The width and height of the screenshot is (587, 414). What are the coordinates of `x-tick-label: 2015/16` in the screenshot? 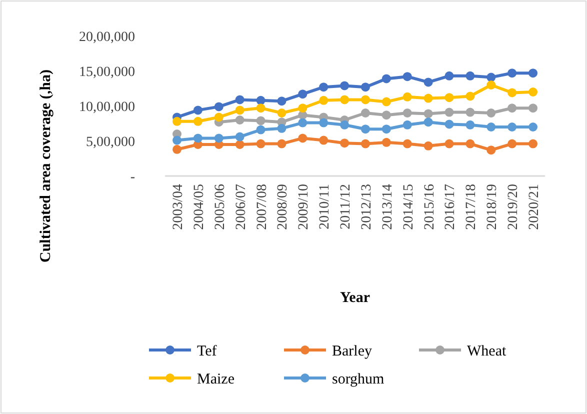 It's located at (430, 207).